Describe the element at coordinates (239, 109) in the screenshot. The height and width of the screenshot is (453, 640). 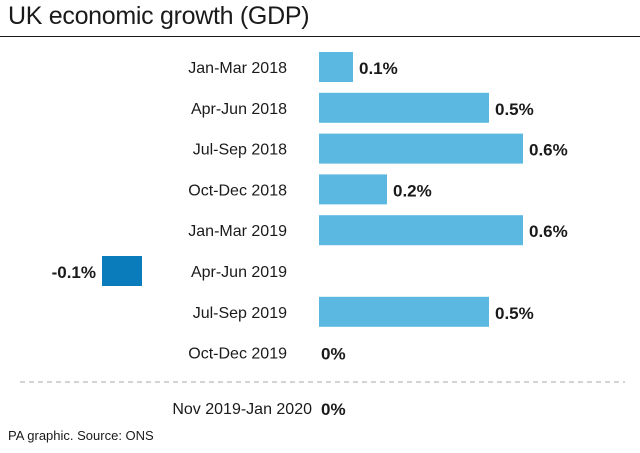
I see `category-label: Apr-Jun 2018` at that location.